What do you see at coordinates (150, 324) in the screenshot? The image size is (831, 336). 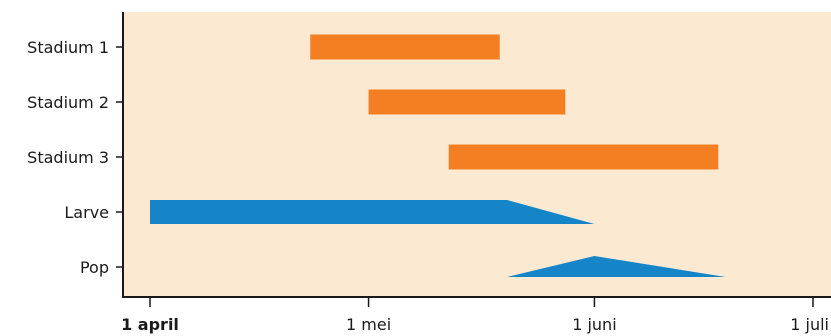 I see `x-tick-label-1-april: 1 april` at bounding box center [150, 324].